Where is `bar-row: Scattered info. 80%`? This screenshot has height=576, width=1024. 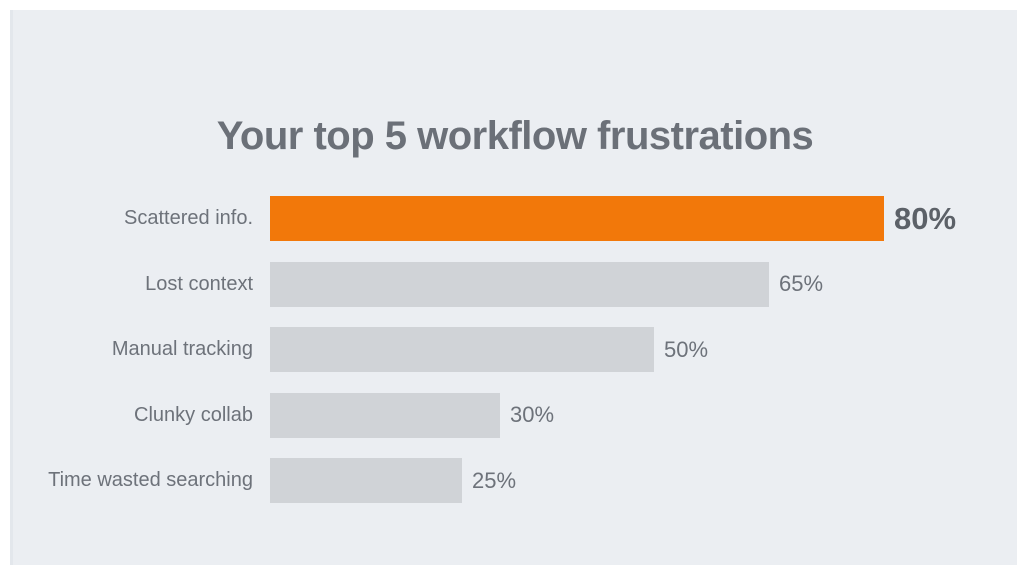
bar-row: Scattered info. 80% is located at coordinates (515, 218).